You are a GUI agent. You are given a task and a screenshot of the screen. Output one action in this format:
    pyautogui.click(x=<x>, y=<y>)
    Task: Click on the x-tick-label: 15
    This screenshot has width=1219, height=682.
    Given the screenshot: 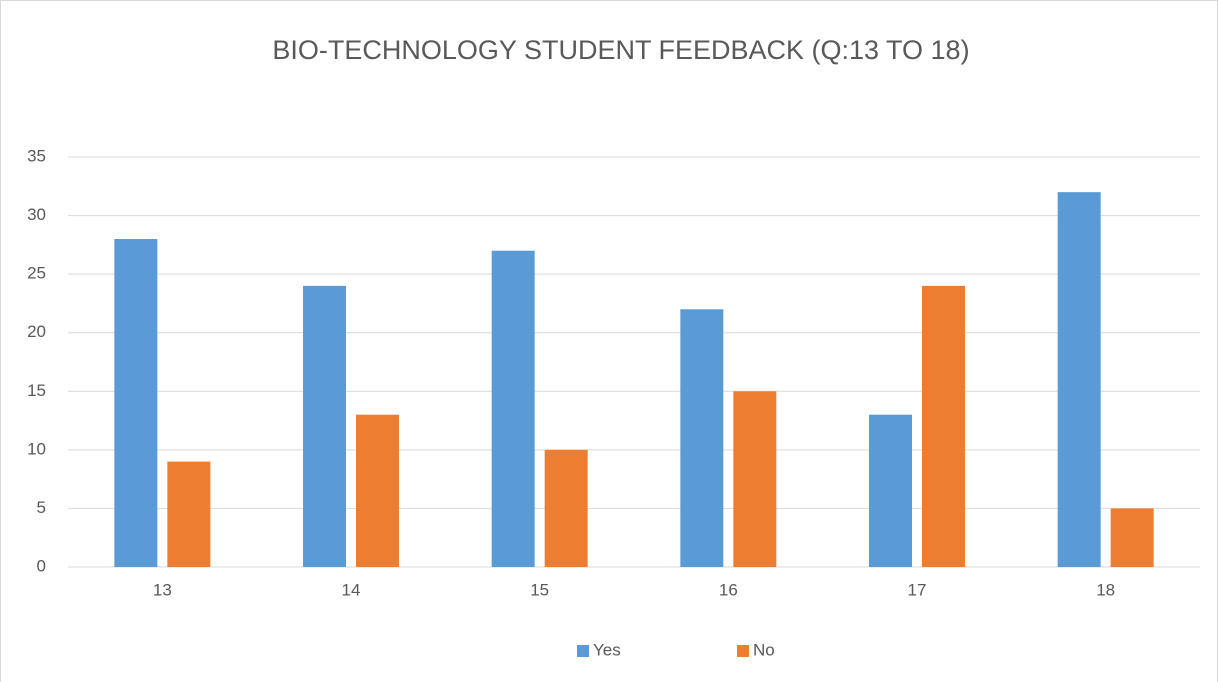 What is the action you would take?
    pyautogui.click(x=539, y=589)
    